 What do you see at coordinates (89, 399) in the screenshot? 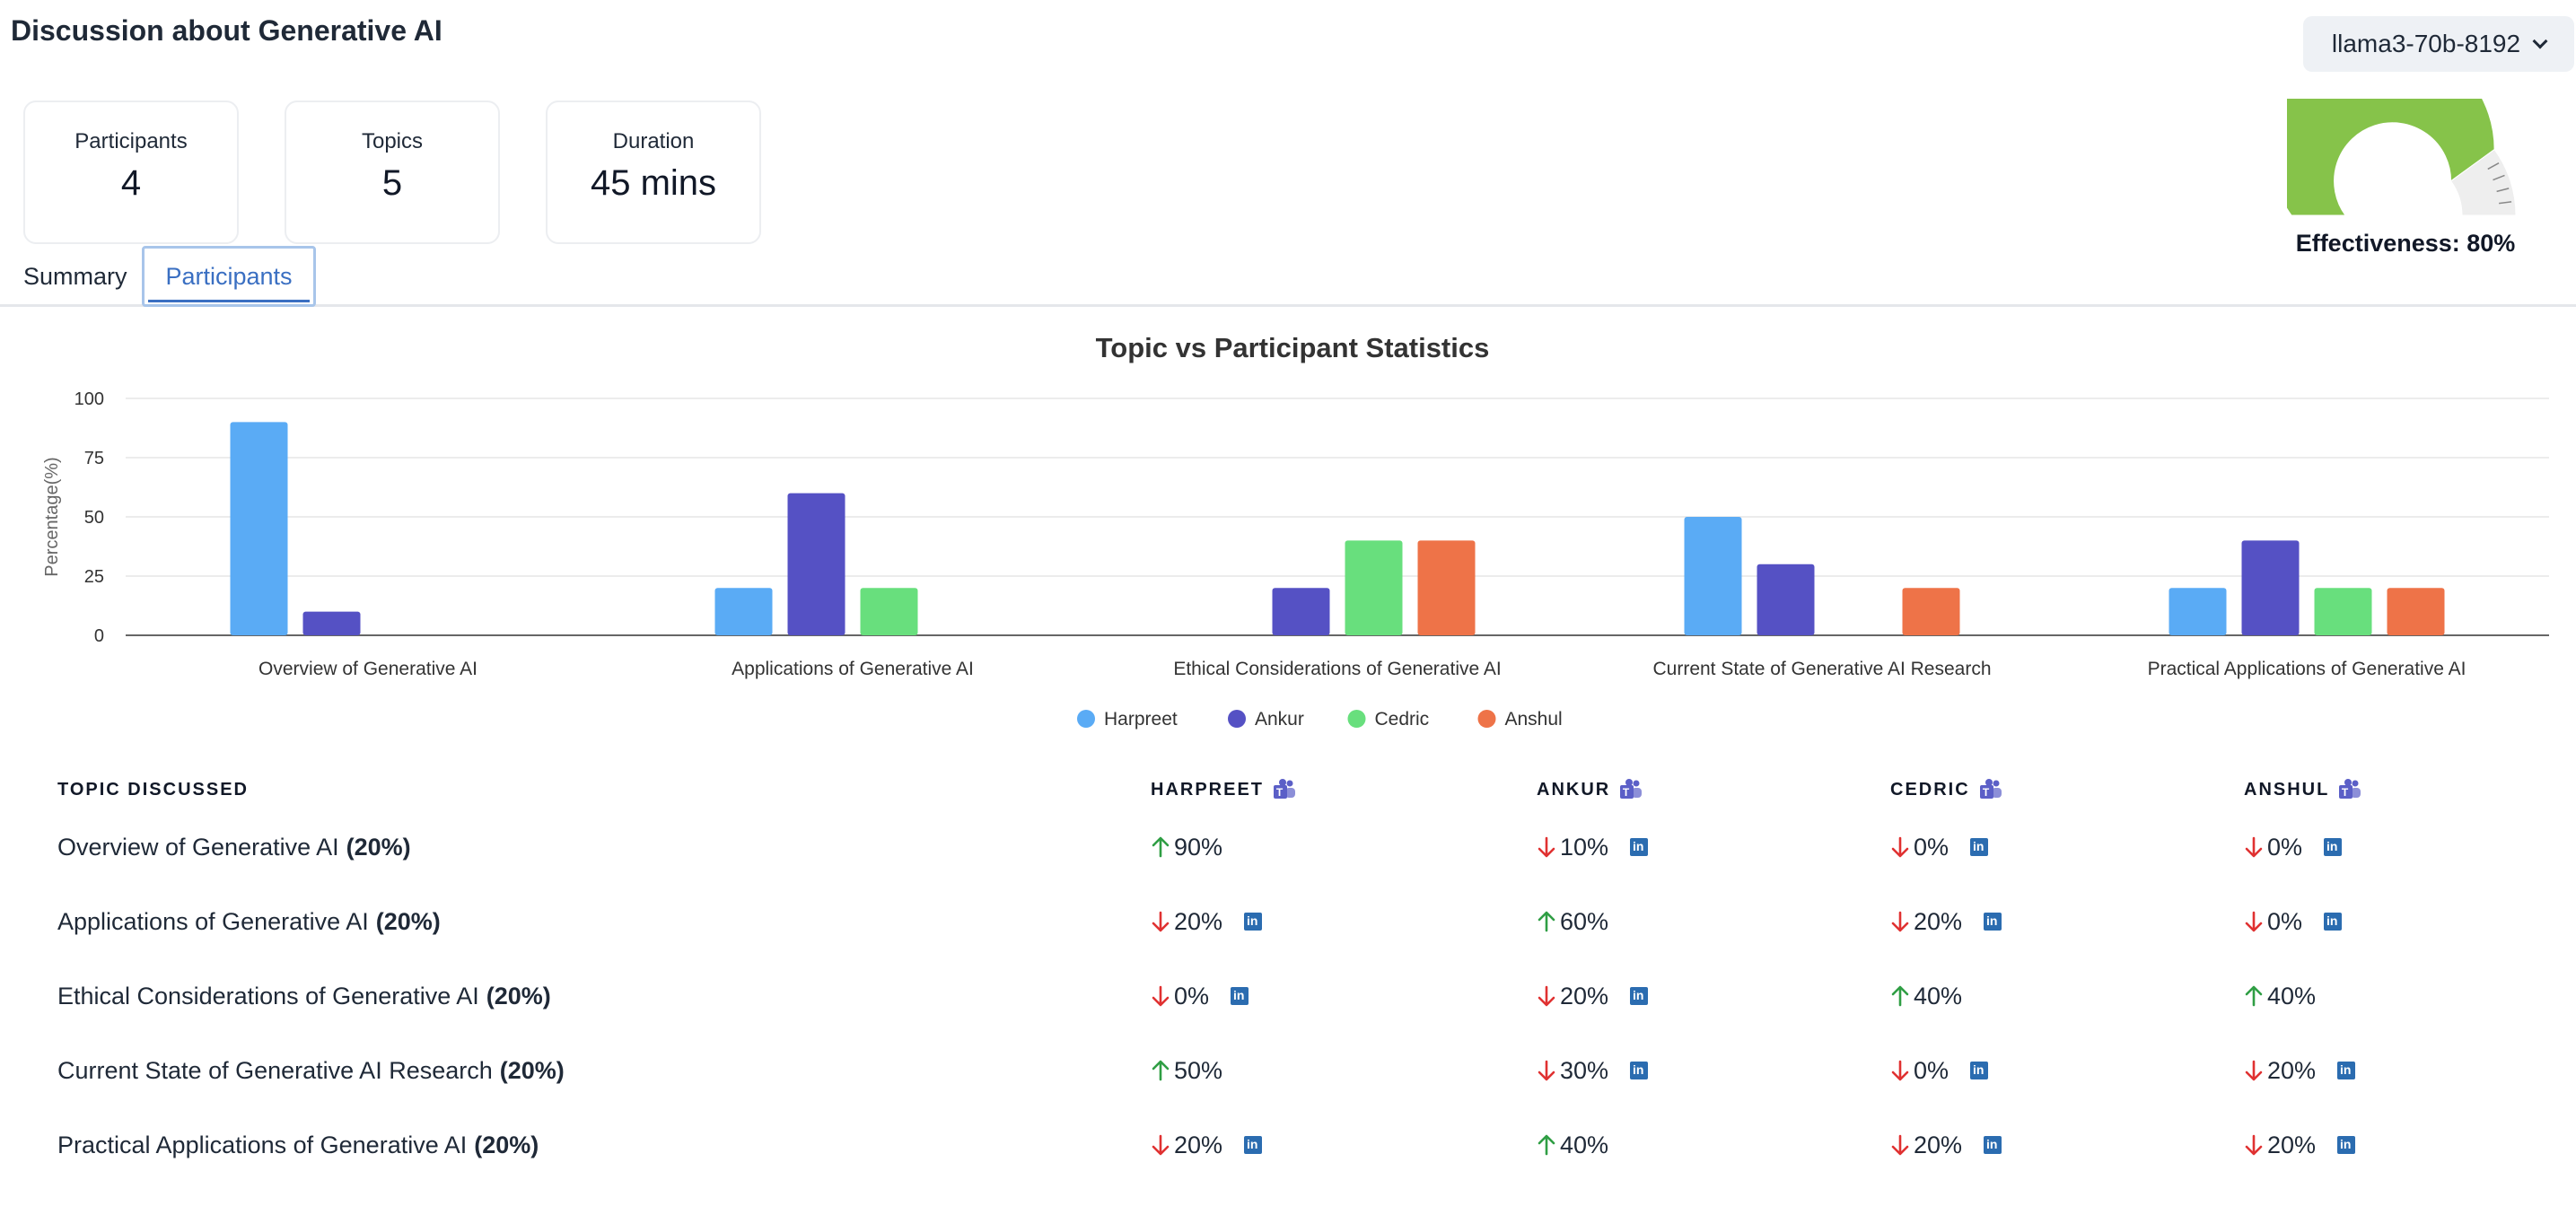
I see `y-tick-label: 100` at bounding box center [89, 399].